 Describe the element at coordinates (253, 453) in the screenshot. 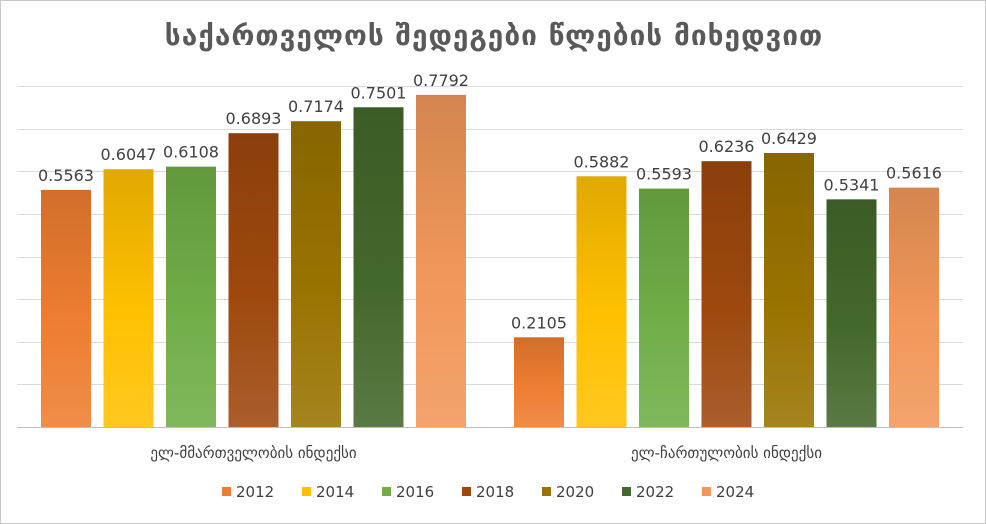

I see `category-label: ელ-მმართველობის ინდექსი` at that location.